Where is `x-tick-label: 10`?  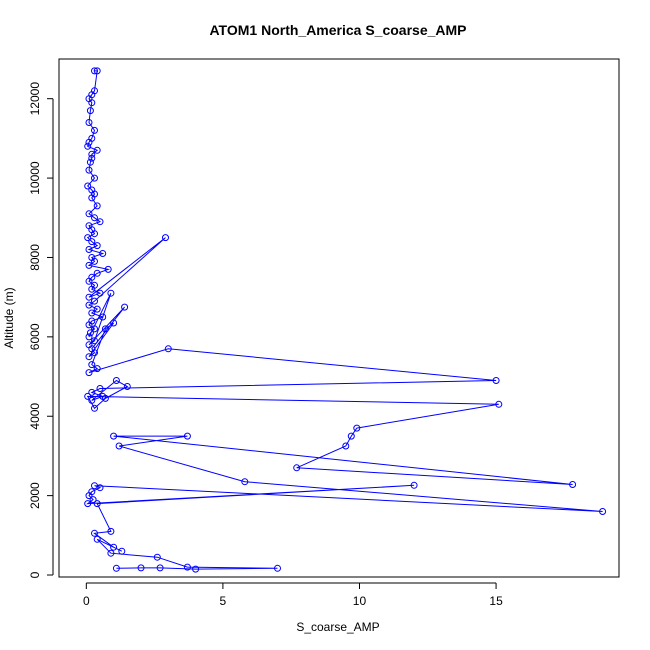
x-tick-label: 10 is located at coordinates (360, 601).